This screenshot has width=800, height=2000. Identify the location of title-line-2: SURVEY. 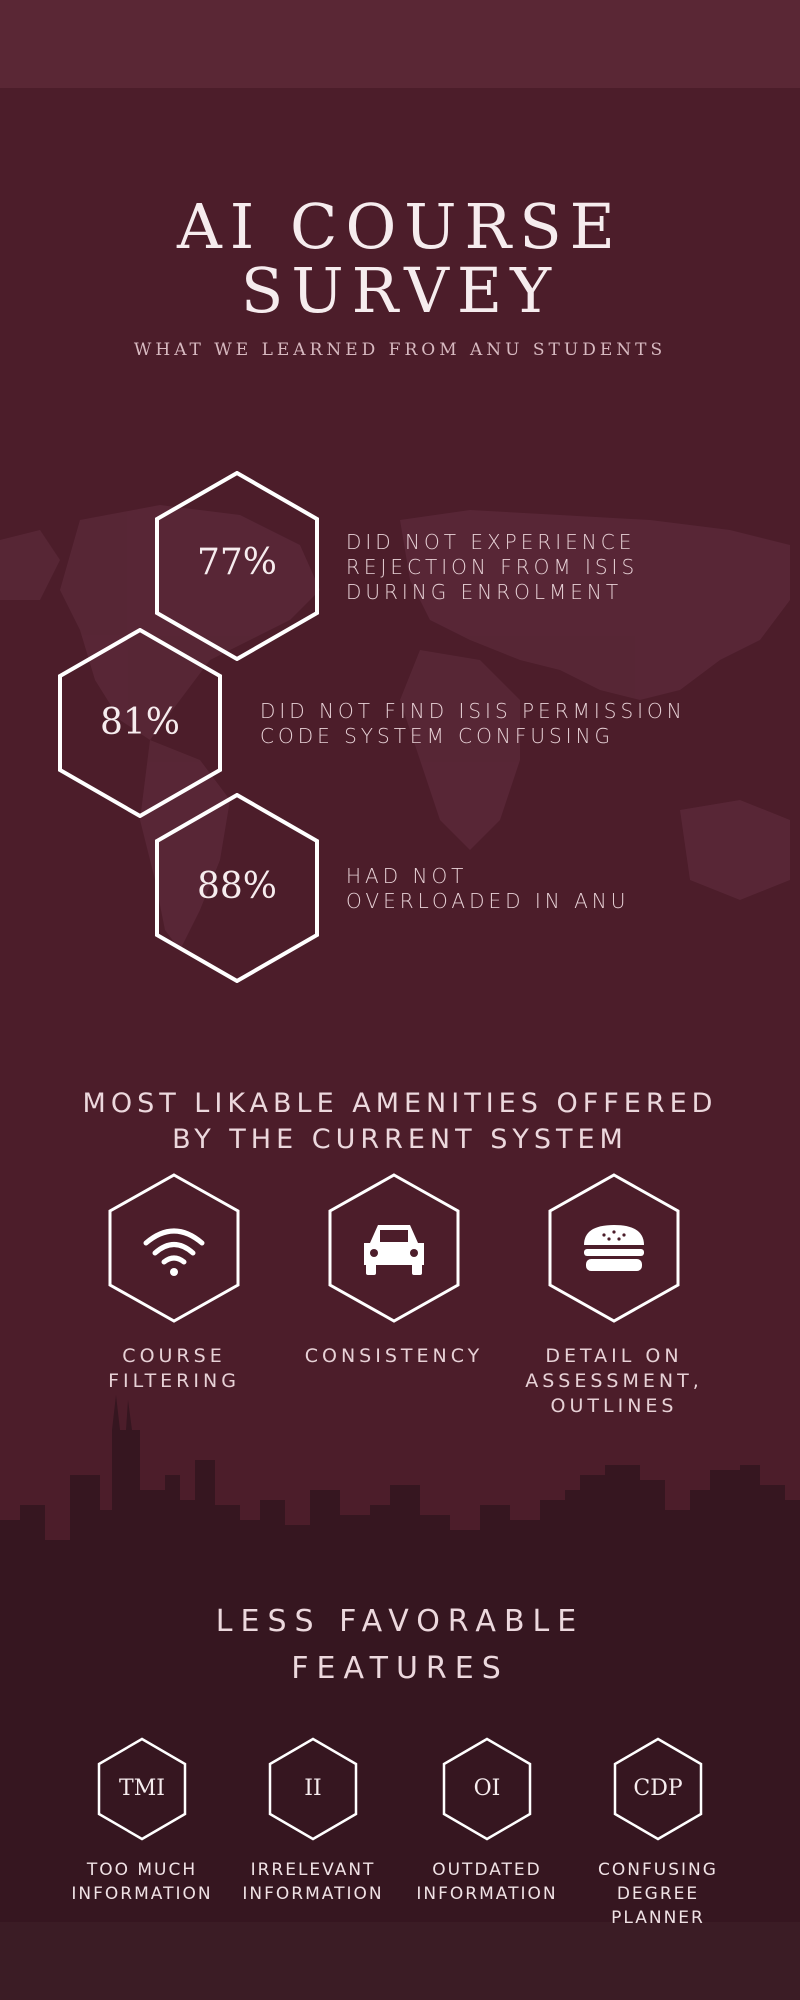
(400, 290).